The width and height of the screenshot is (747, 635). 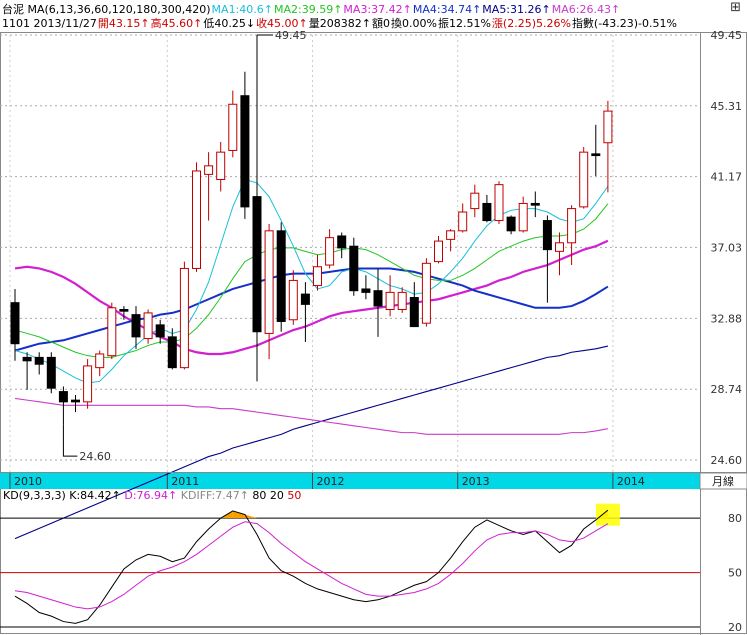 I want to click on quote-item-5: 量208382↑, so click(x=339, y=23).